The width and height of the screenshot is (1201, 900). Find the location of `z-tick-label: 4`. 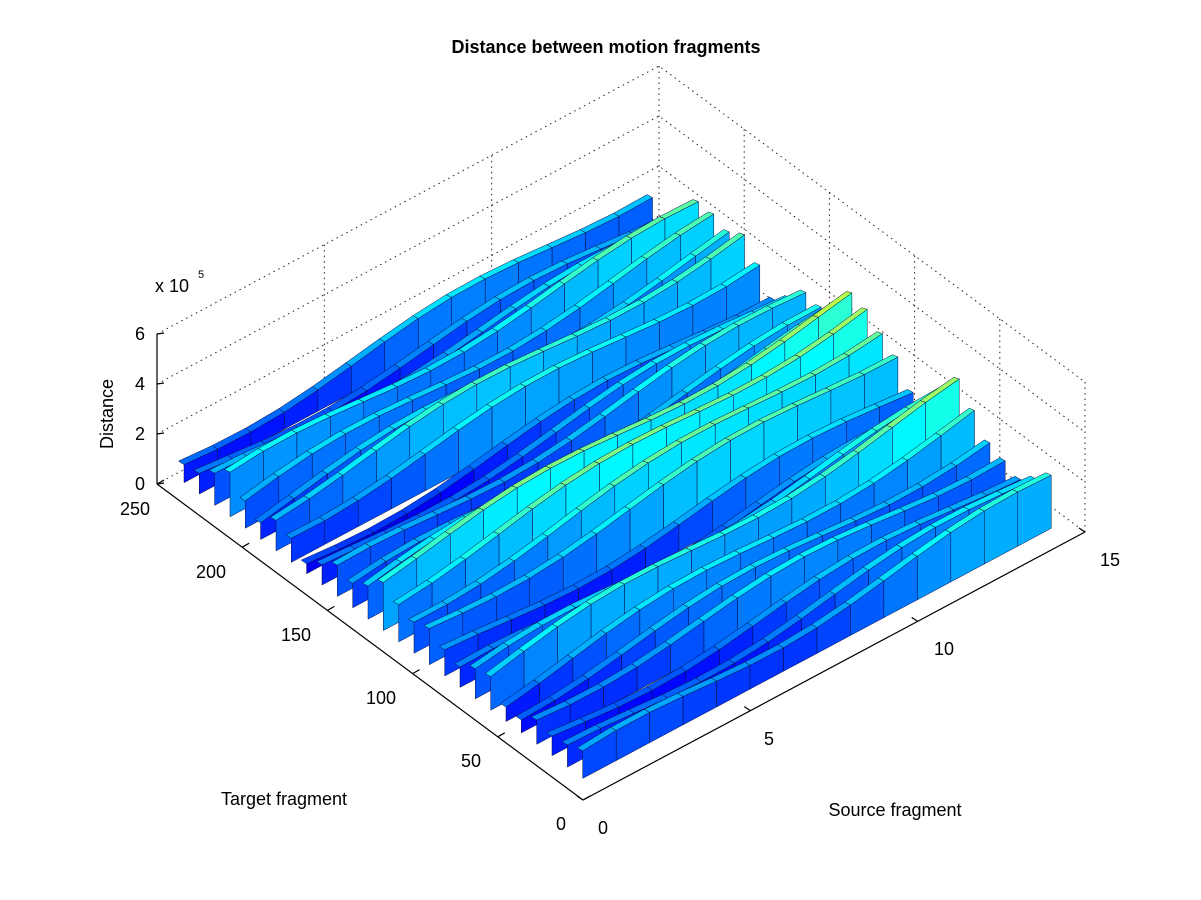

z-tick-label: 4 is located at coordinates (140, 384).